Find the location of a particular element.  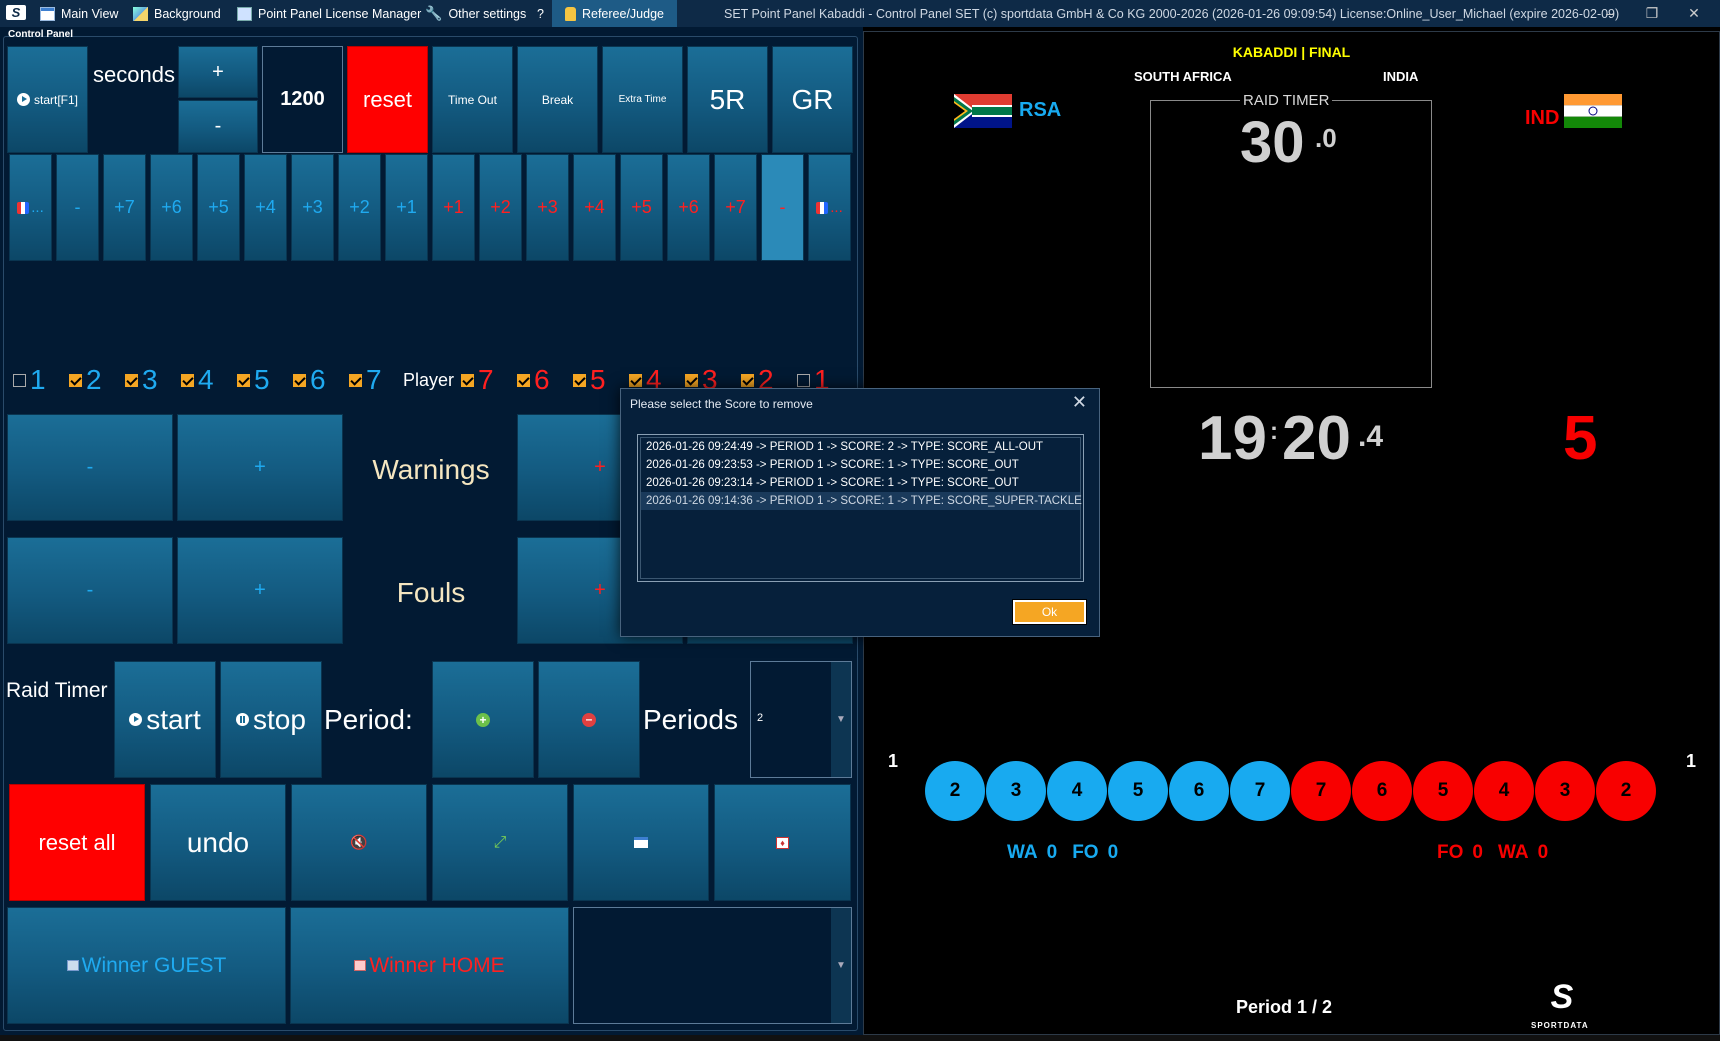

guest-player-5-checkbox: 5 is located at coordinates (589, 379).